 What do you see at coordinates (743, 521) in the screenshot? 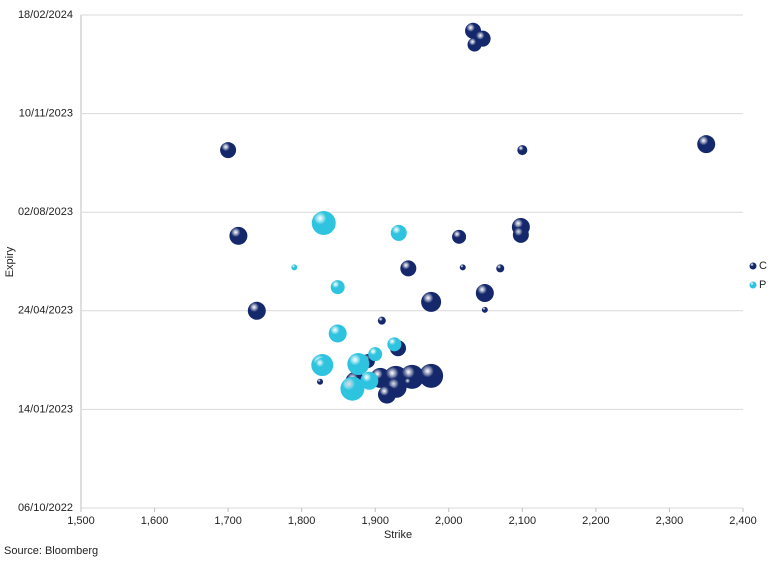
I see `x-tick-label: 2,400` at bounding box center [743, 521].